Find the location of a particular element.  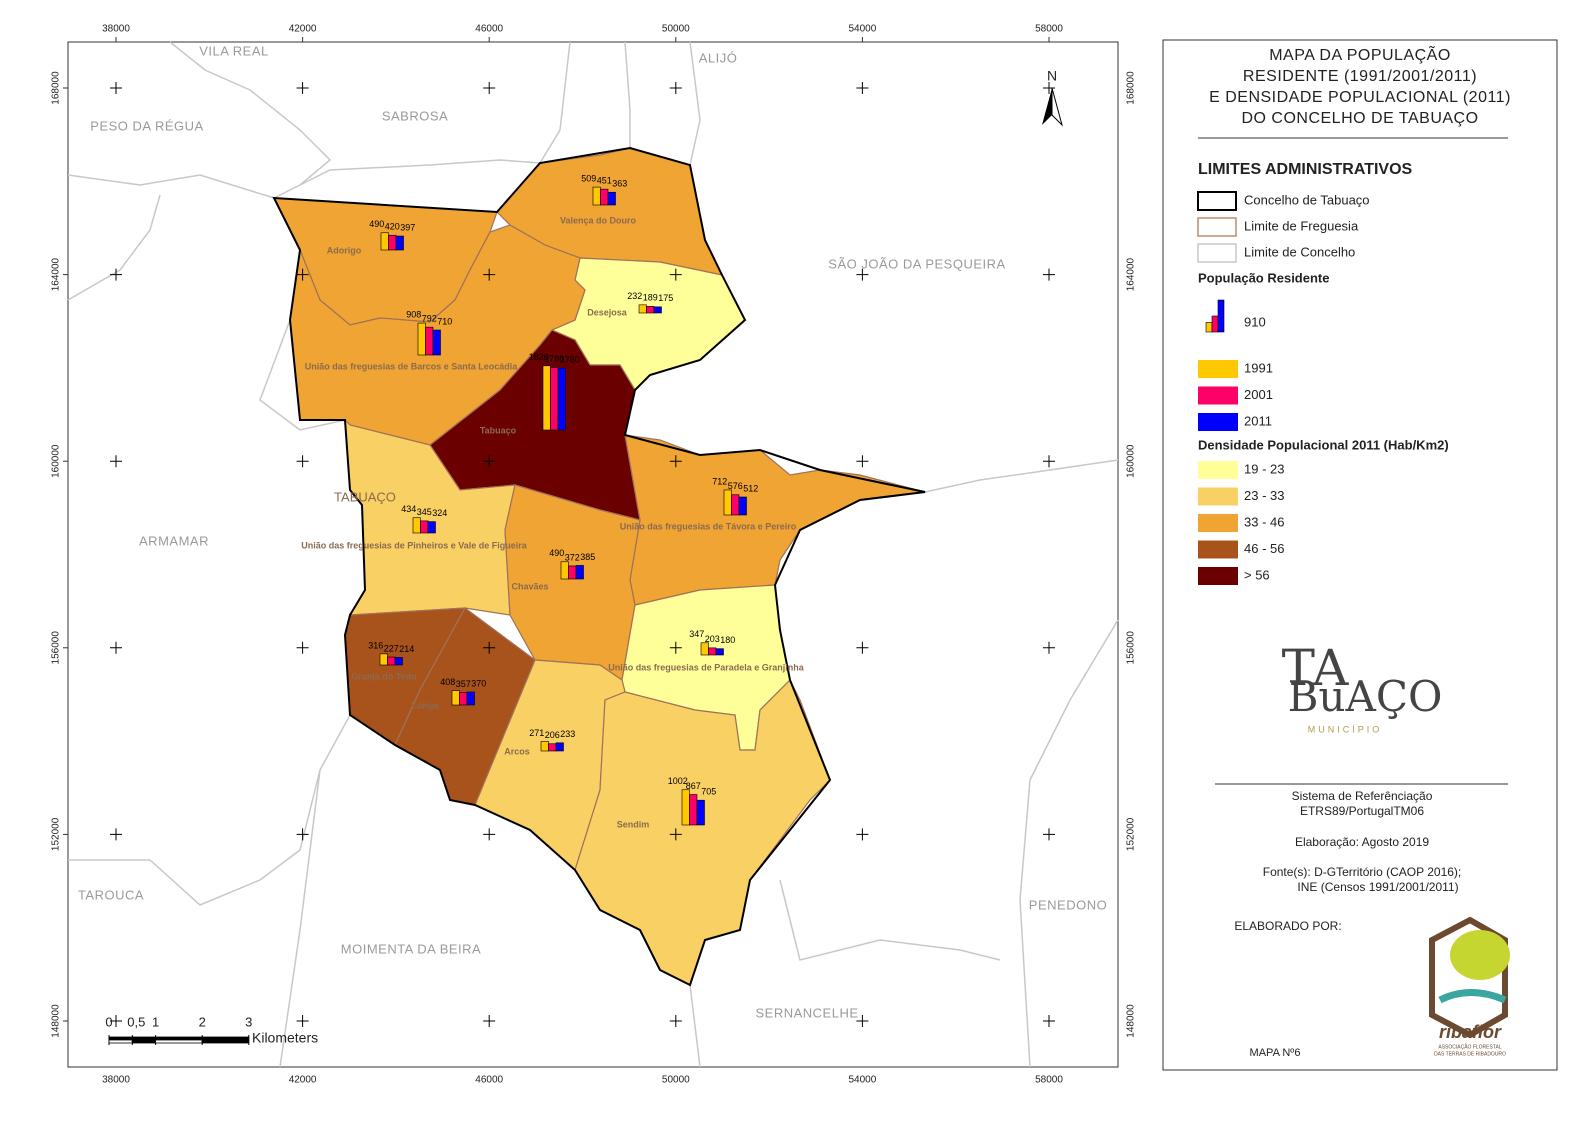

population-title: População Residente is located at coordinates (1263, 277).